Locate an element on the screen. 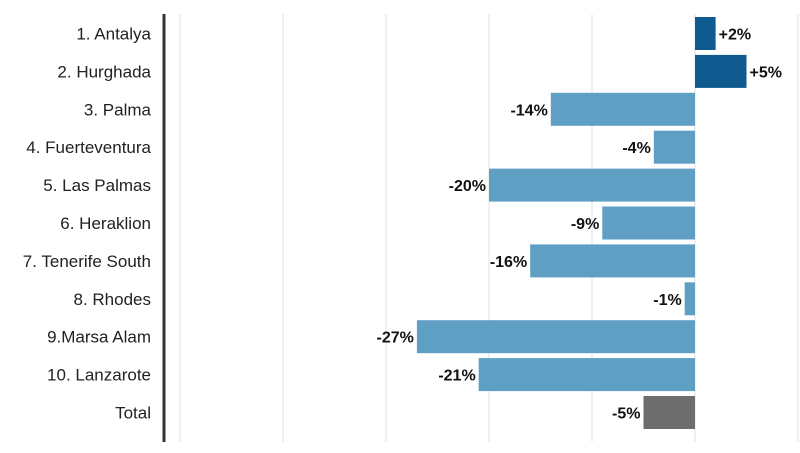  value-label: -4% is located at coordinates (636, 148).